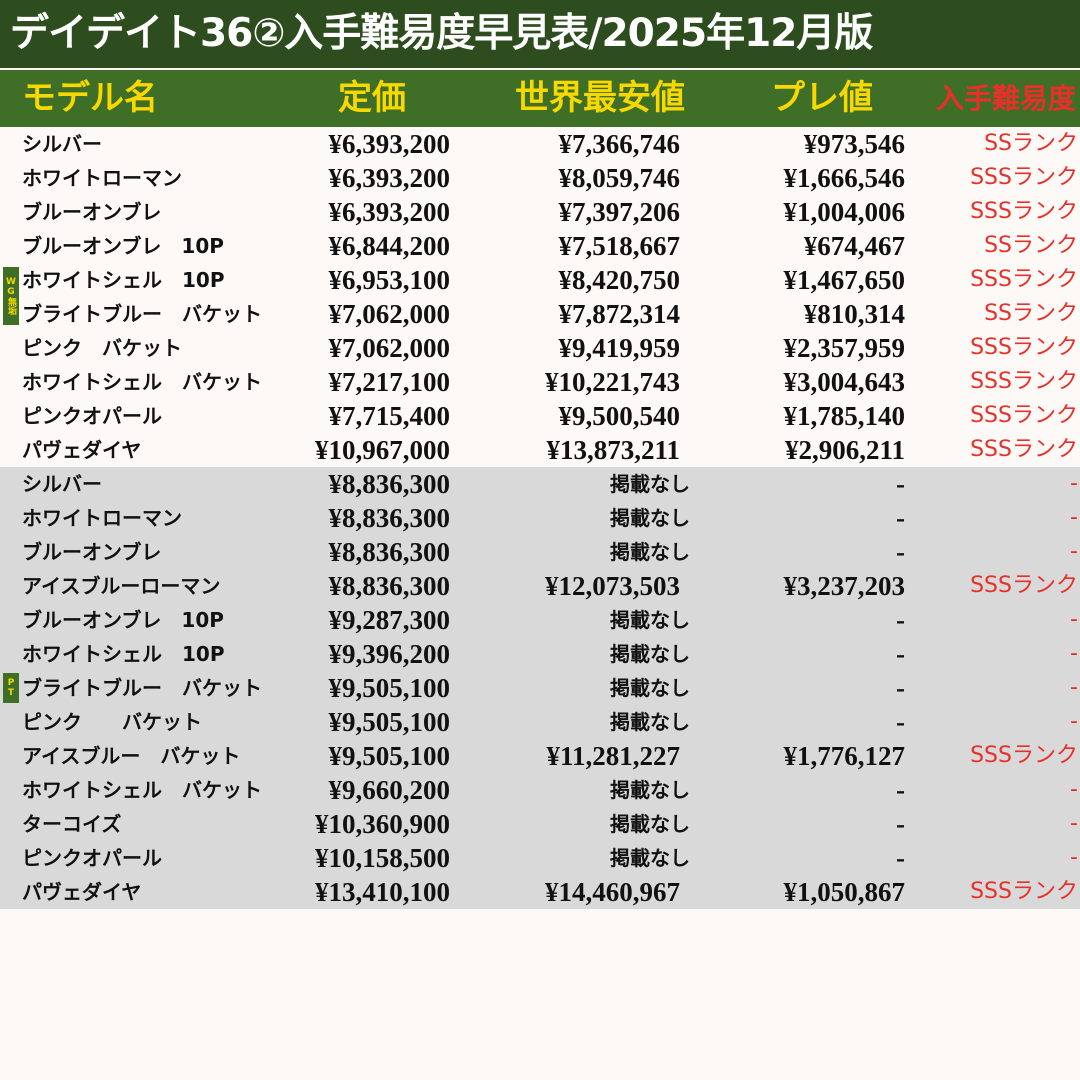  What do you see at coordinates (389, 382) in the screenshot?
I see `list-price: ¥7,217,100` at bounding box center [389, 382].